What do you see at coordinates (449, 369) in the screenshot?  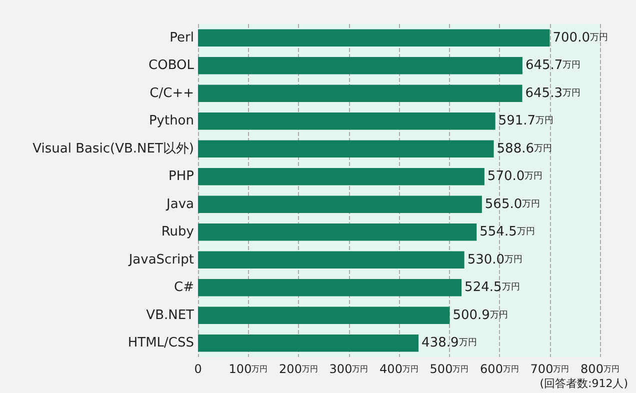 I see `x-tick-label: 500万円` at bounding box center [449, 369].